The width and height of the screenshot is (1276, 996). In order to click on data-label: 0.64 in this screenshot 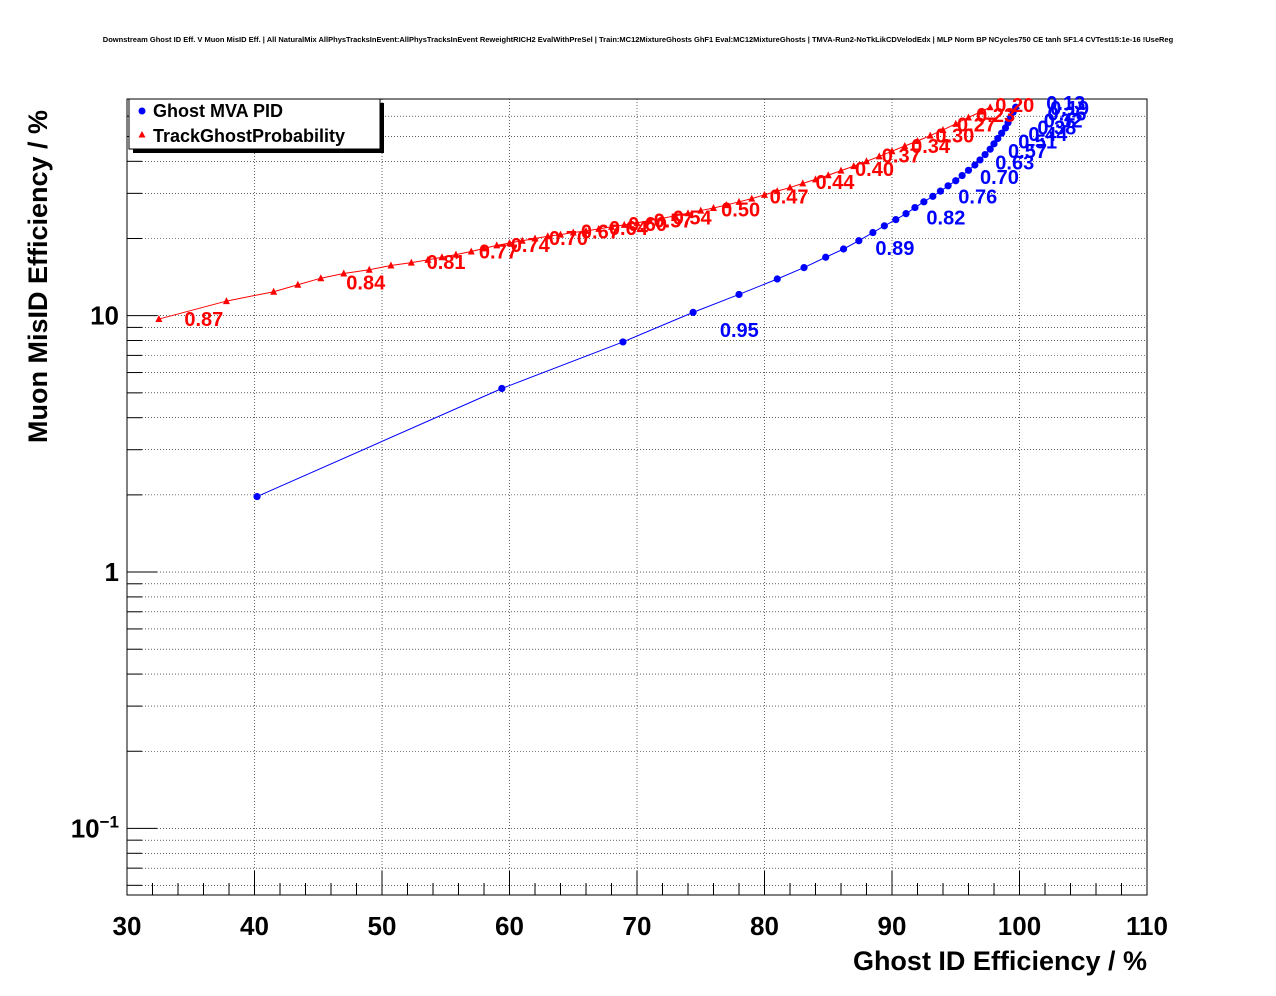, I will do `click(629, 229)`.